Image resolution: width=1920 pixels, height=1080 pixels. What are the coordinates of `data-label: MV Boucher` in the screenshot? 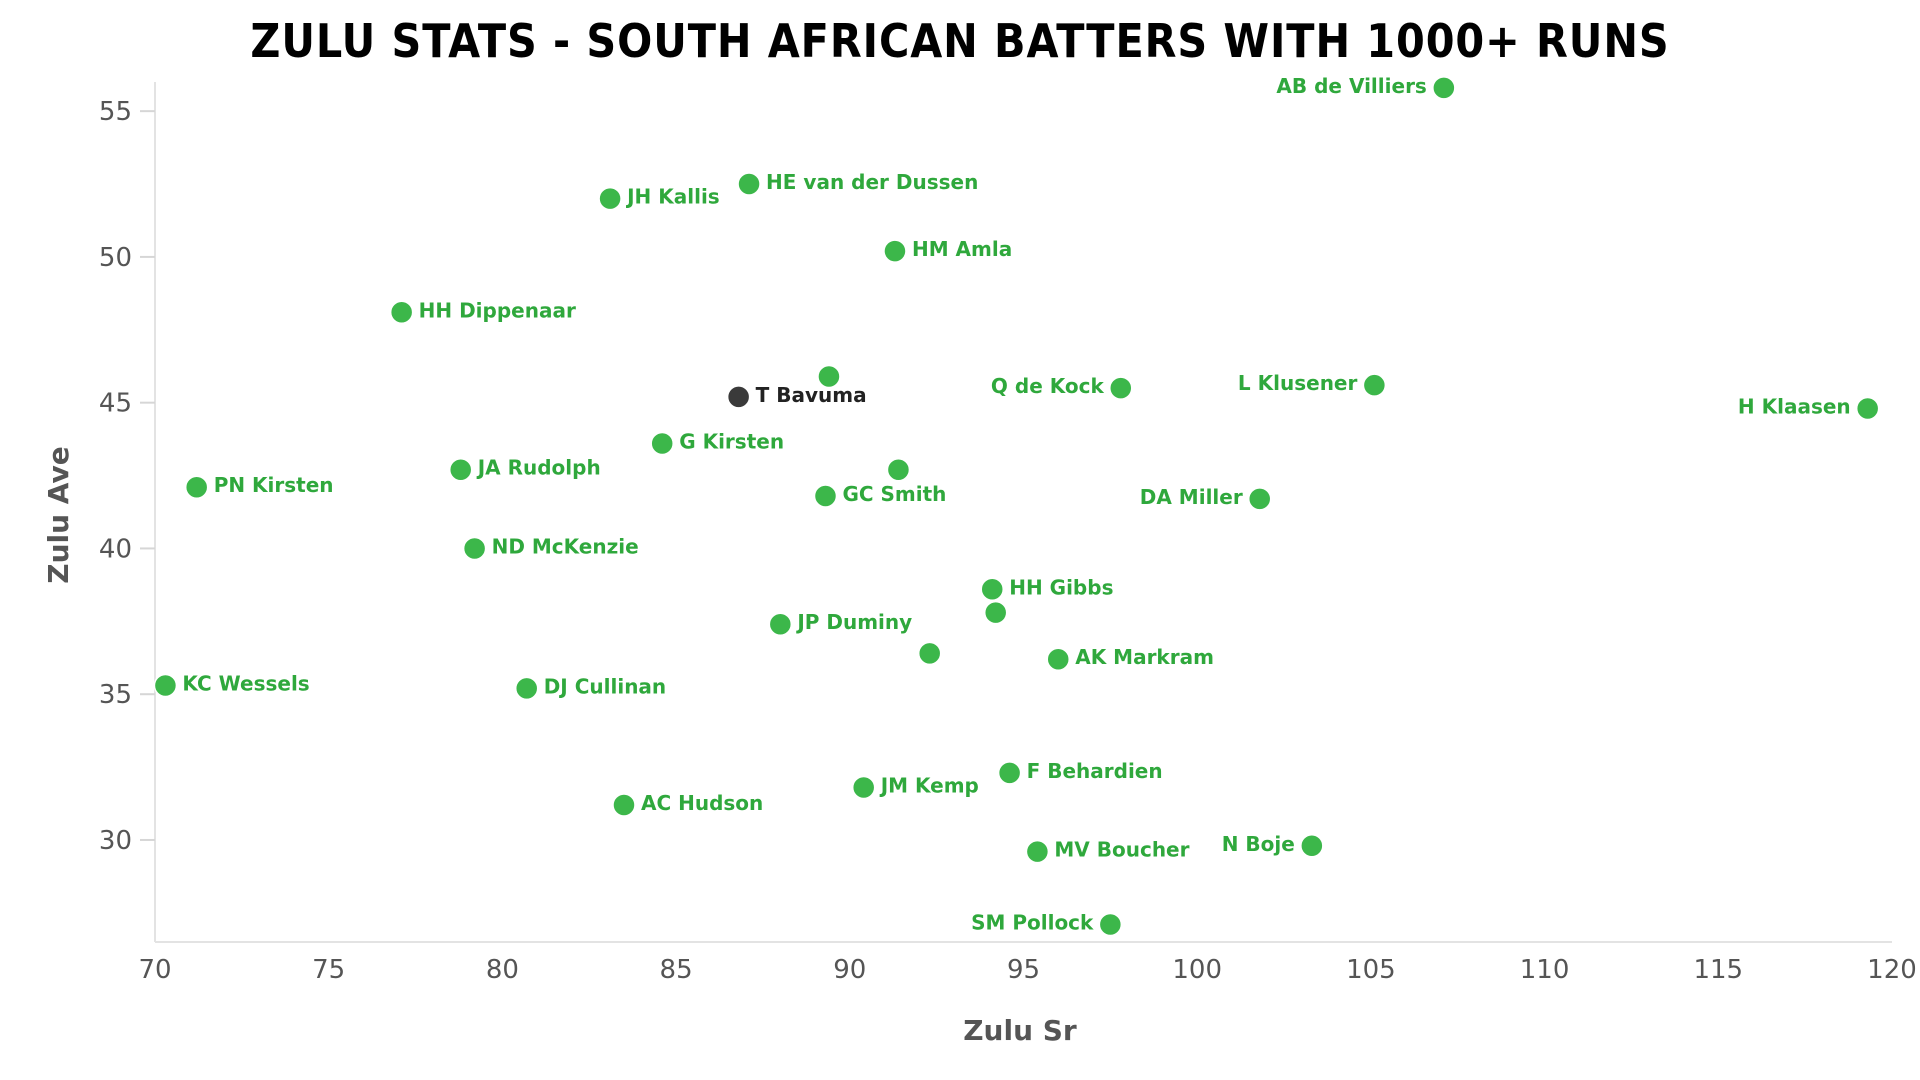 It's located at (1121, 850).